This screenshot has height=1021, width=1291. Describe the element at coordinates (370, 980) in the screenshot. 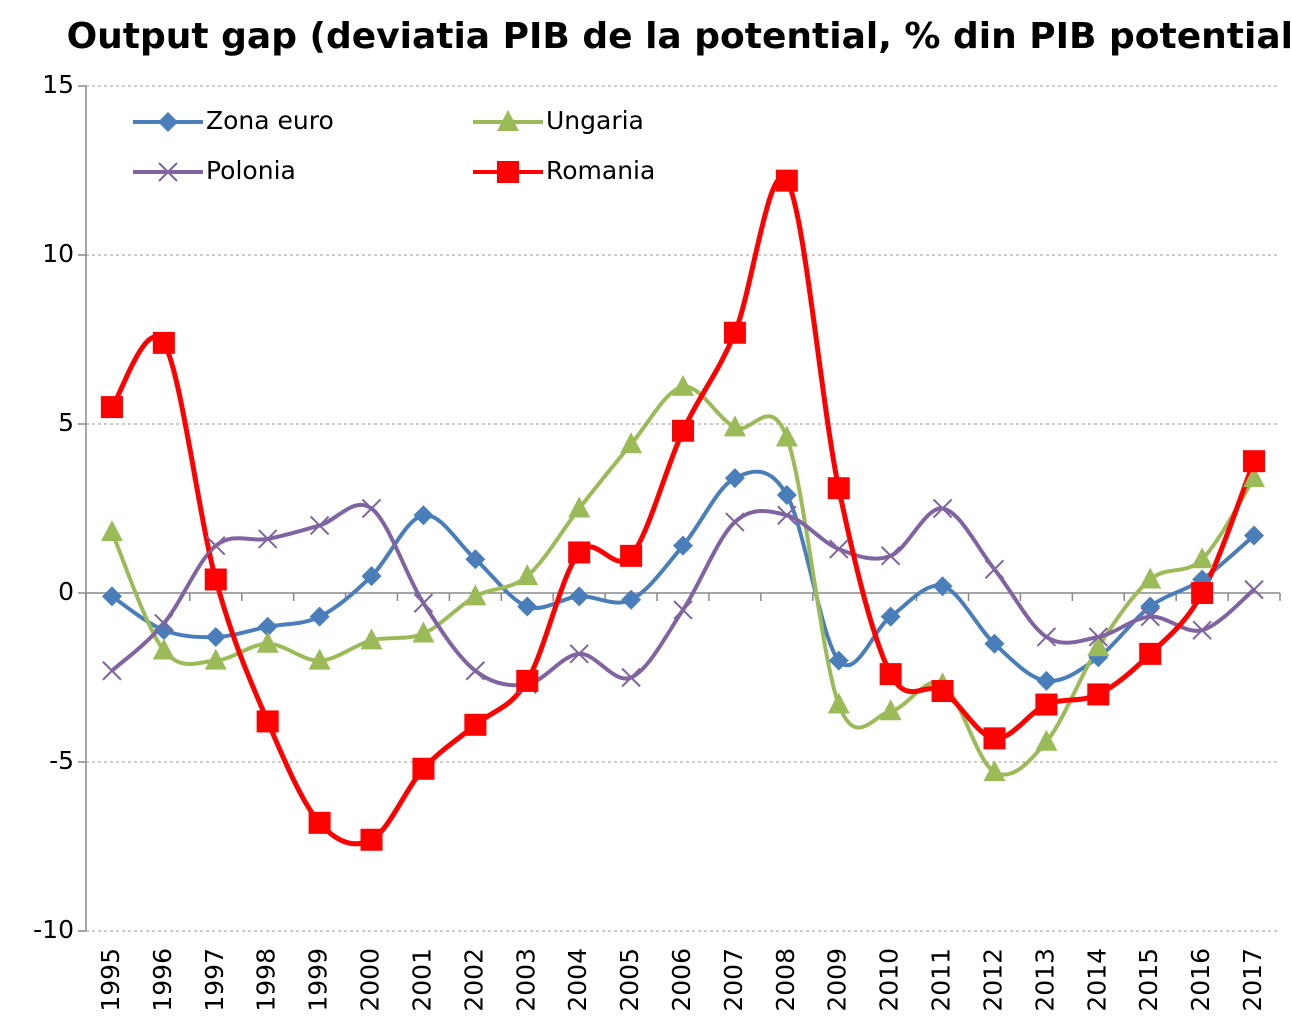

I see `x-tick-label: 2000` at that location.